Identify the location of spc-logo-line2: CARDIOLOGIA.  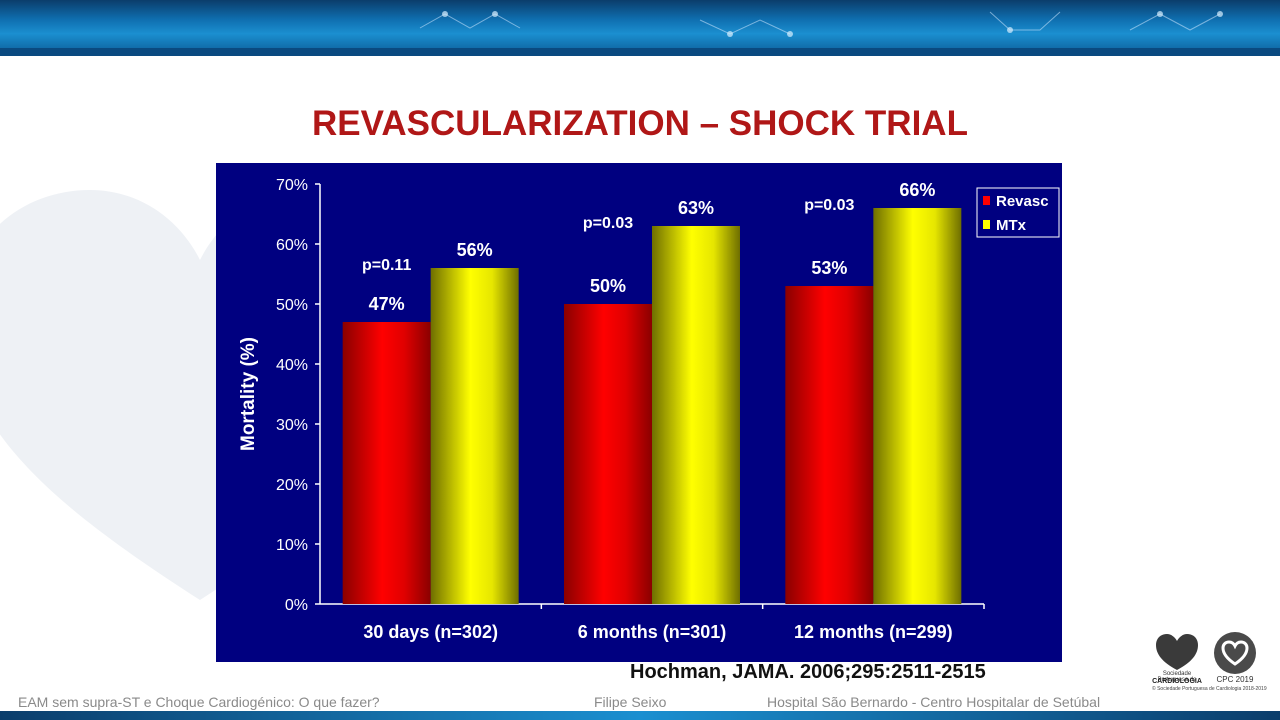
(1177, 681).